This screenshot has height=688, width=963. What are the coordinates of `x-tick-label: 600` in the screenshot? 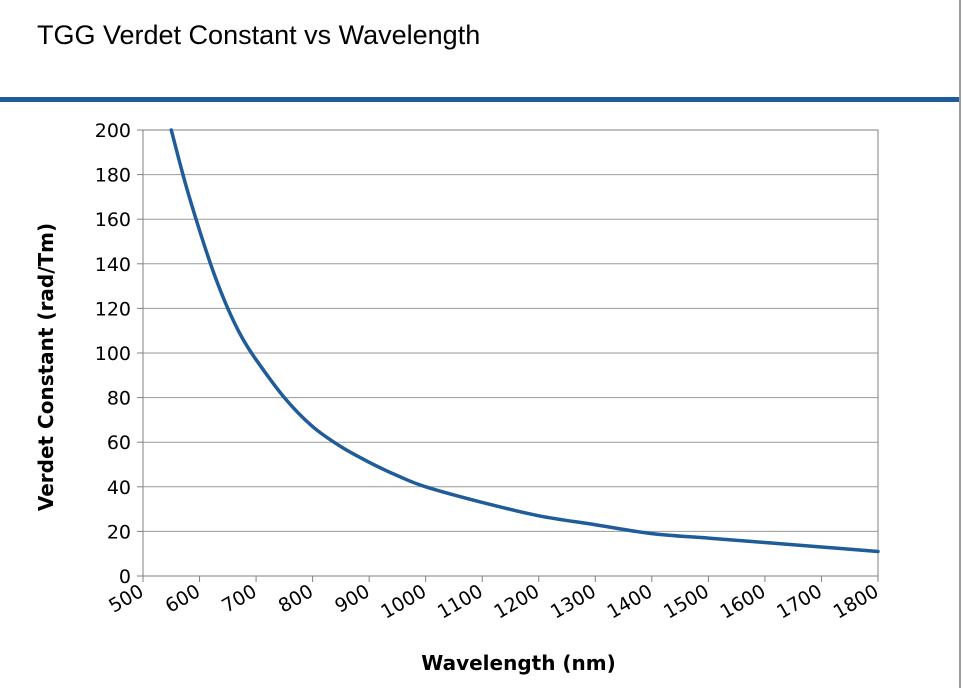 It's located at (183, 598).